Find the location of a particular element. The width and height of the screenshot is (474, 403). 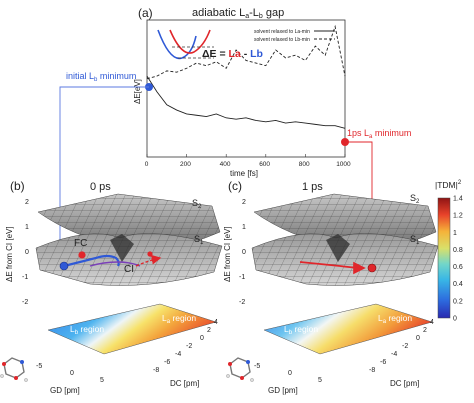

x-tick-label: 1000 is located at coordinates (343, 164).